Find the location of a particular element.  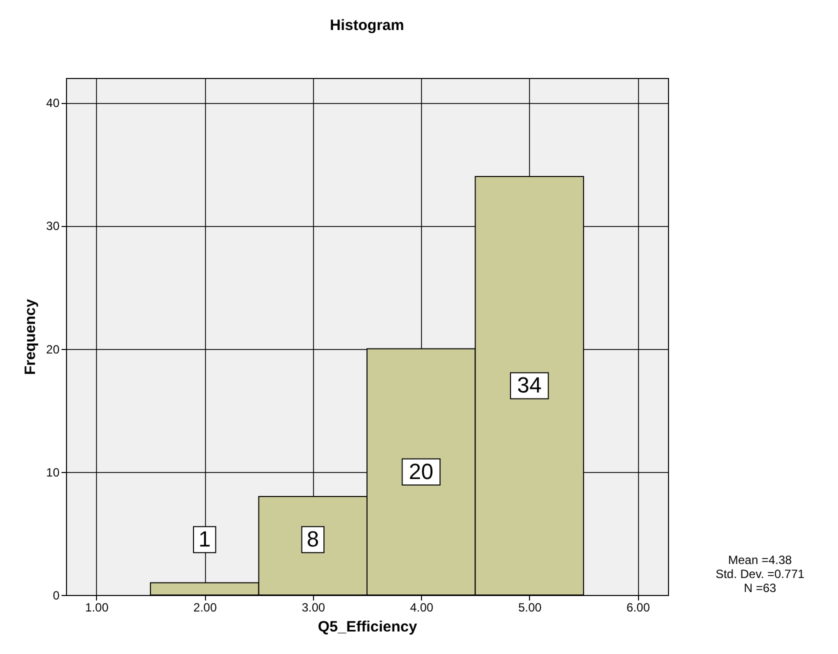

text: Std. Dev. =0.771 is located at coordinates (760, 574).